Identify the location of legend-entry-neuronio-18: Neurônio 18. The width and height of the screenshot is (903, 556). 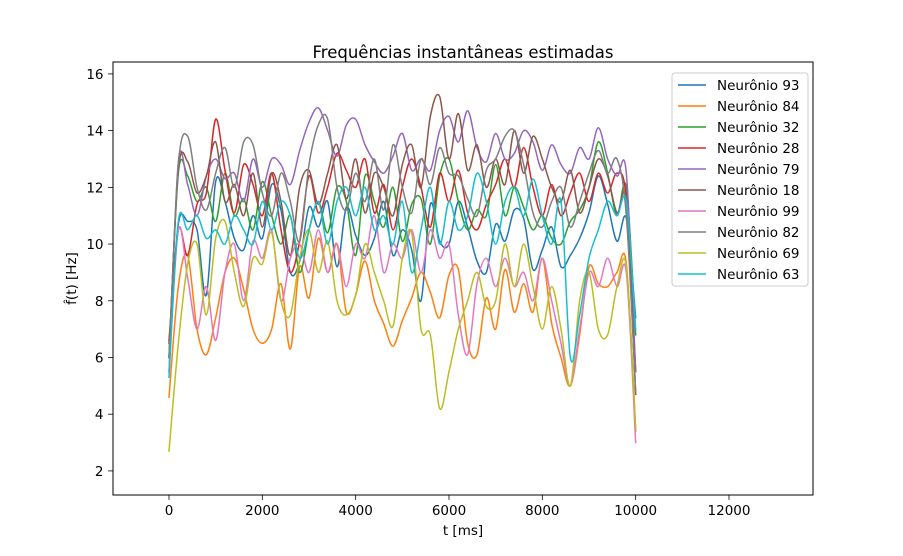
(739, 191).